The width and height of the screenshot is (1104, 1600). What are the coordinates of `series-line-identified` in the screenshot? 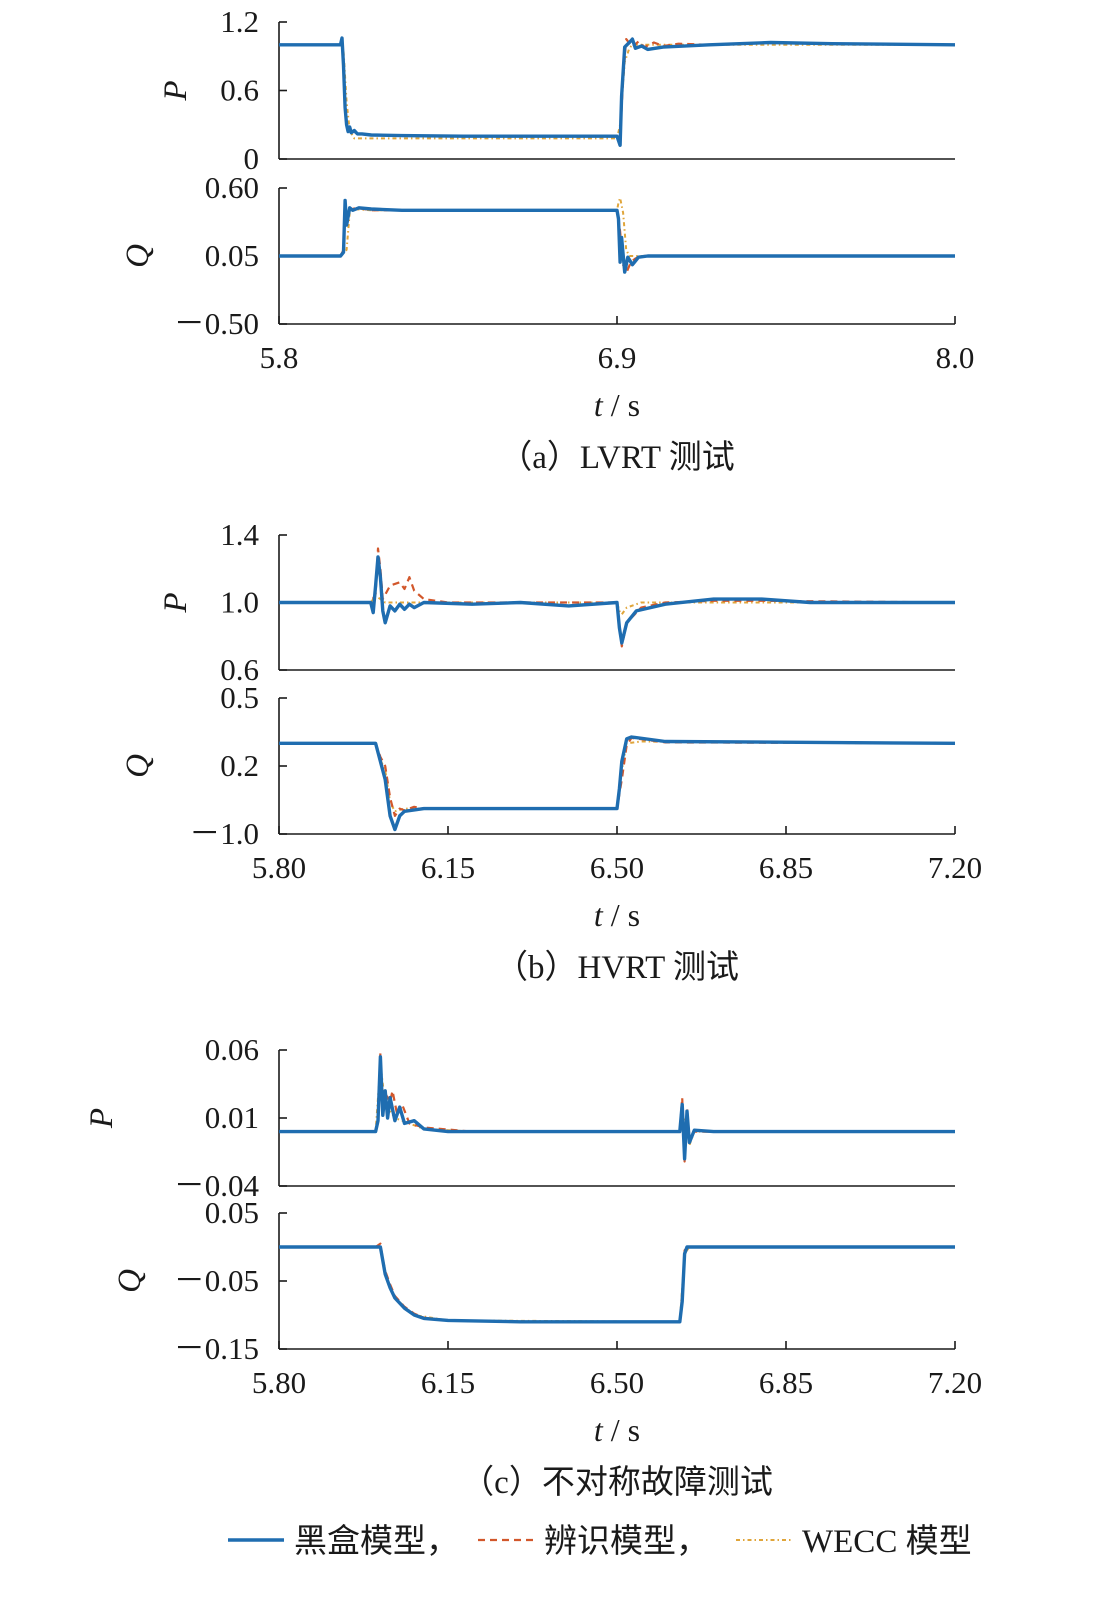 It's located at (617, 89).